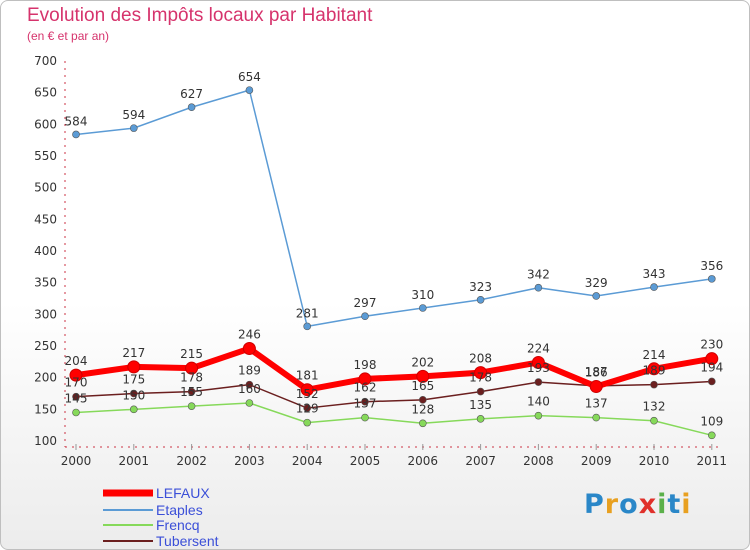 Image resolution: width=750 pixels, height=550 pixels. Describe the element at coordinates (45, 251) in the screenshot. I see `y-tick-label: 400` at that location.